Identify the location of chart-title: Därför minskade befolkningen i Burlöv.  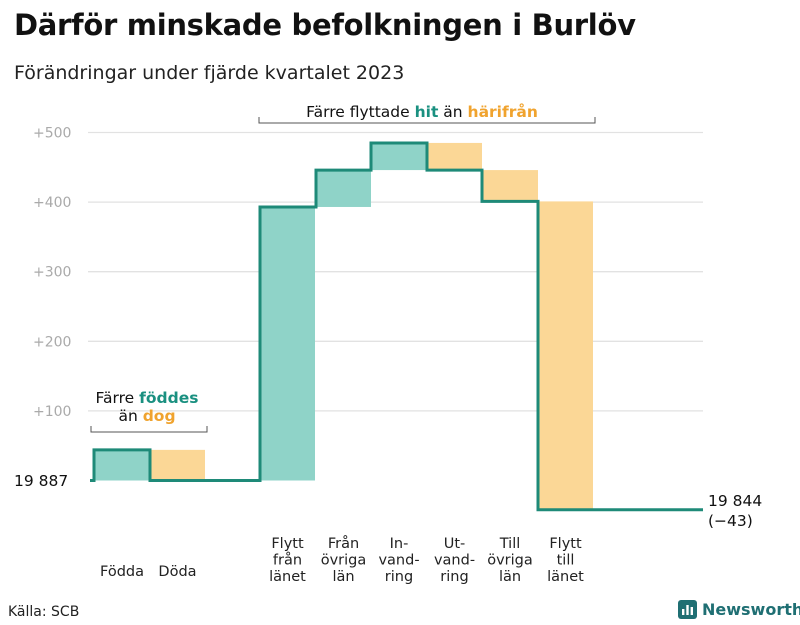
(325, 25).